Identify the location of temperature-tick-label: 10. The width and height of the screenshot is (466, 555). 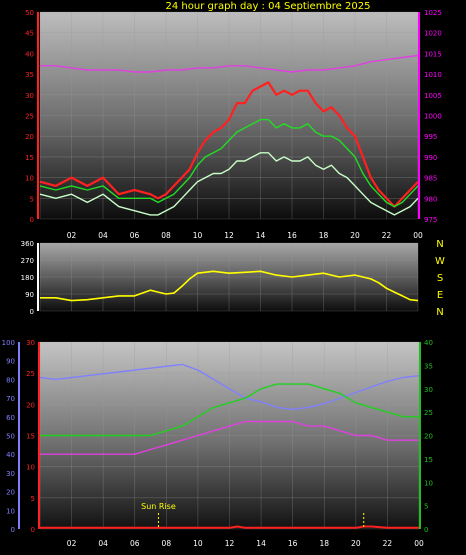
(428, 483).